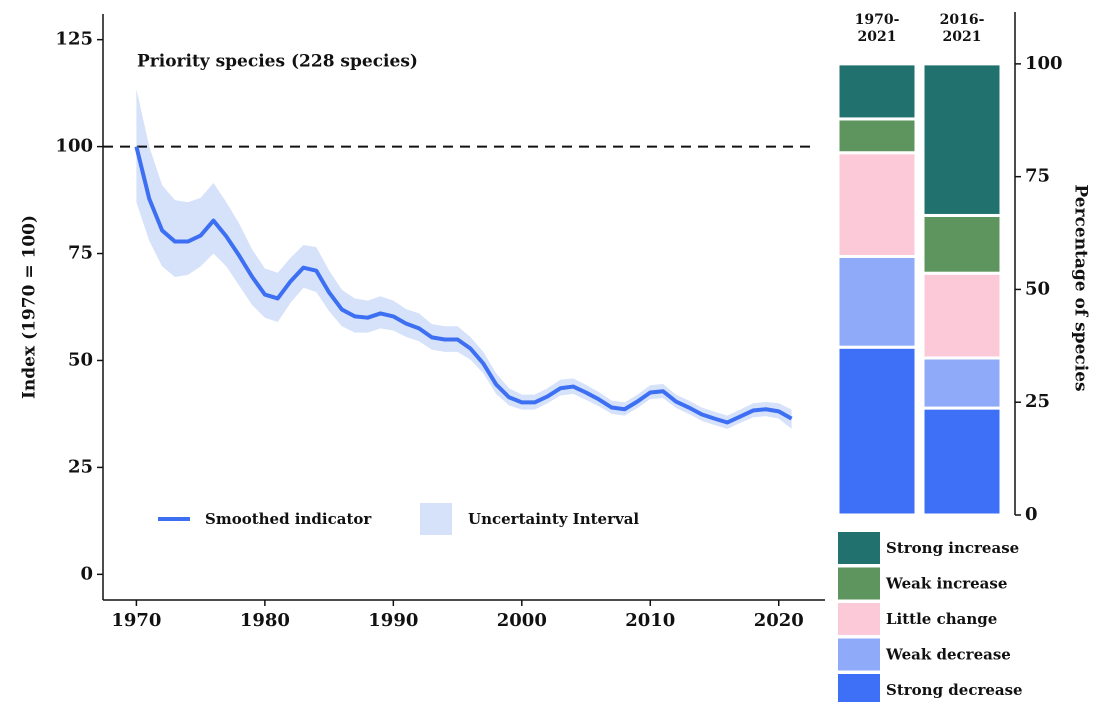 This screenshot has width=1097, height=702. I want to click on x-tick-label: 2020, so click(779, 620).